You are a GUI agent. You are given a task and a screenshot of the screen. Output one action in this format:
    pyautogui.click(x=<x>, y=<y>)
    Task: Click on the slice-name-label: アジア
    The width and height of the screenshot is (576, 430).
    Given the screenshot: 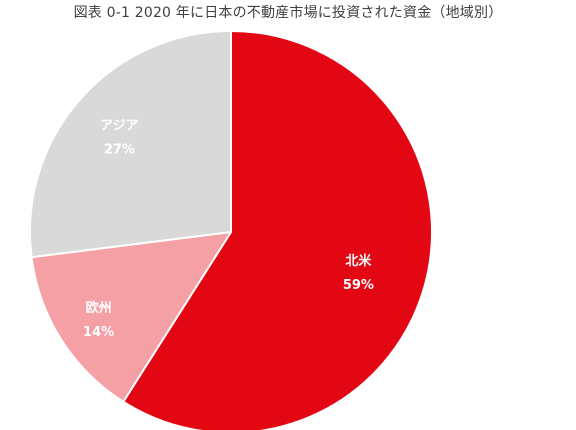 What is the action you would take?
    pyautogui.click(x=119, y=126)
    